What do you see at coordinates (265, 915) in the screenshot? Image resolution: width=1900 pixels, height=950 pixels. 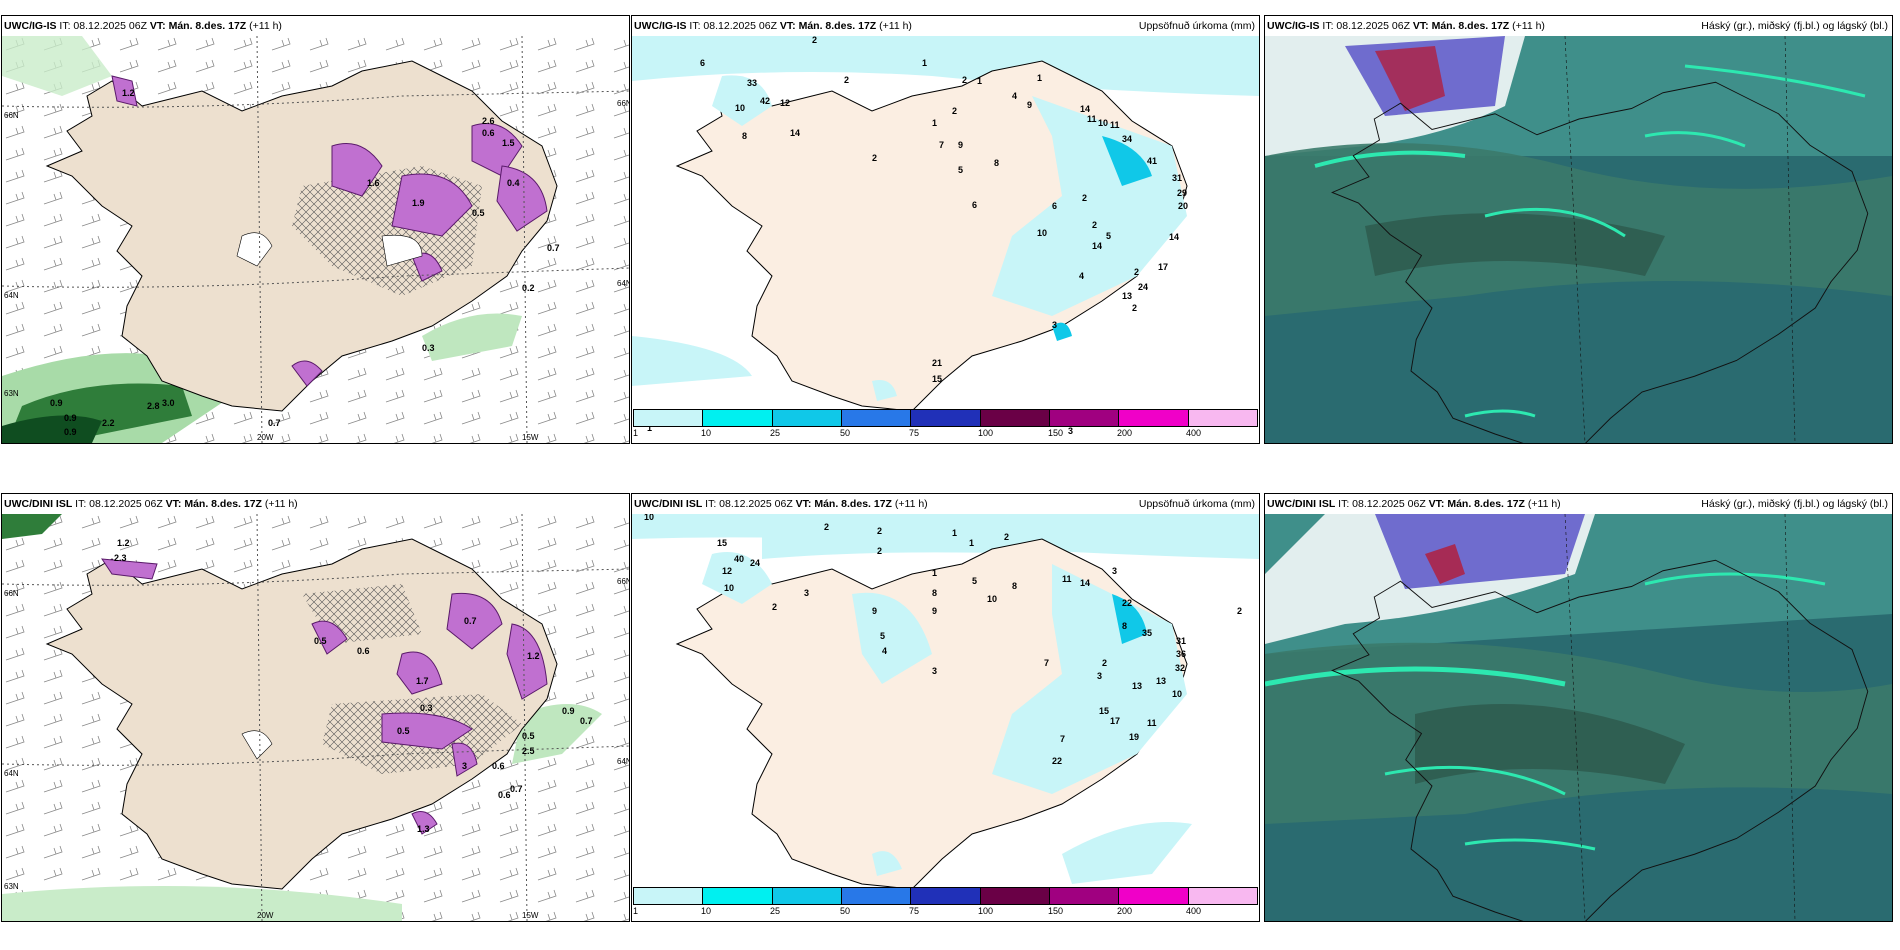 I see `lon-label: 20W` at bounding box center [265, 915].